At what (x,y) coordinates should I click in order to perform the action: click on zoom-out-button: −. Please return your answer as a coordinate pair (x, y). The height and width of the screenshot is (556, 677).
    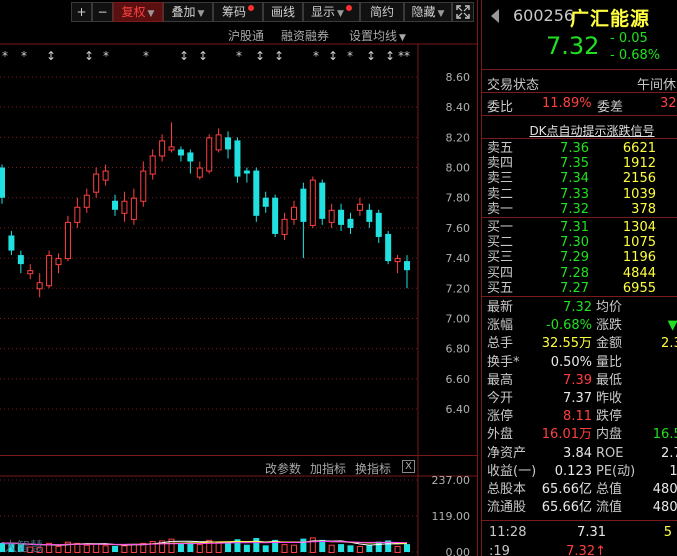
    Looking at the image, I should click on (102, 12).